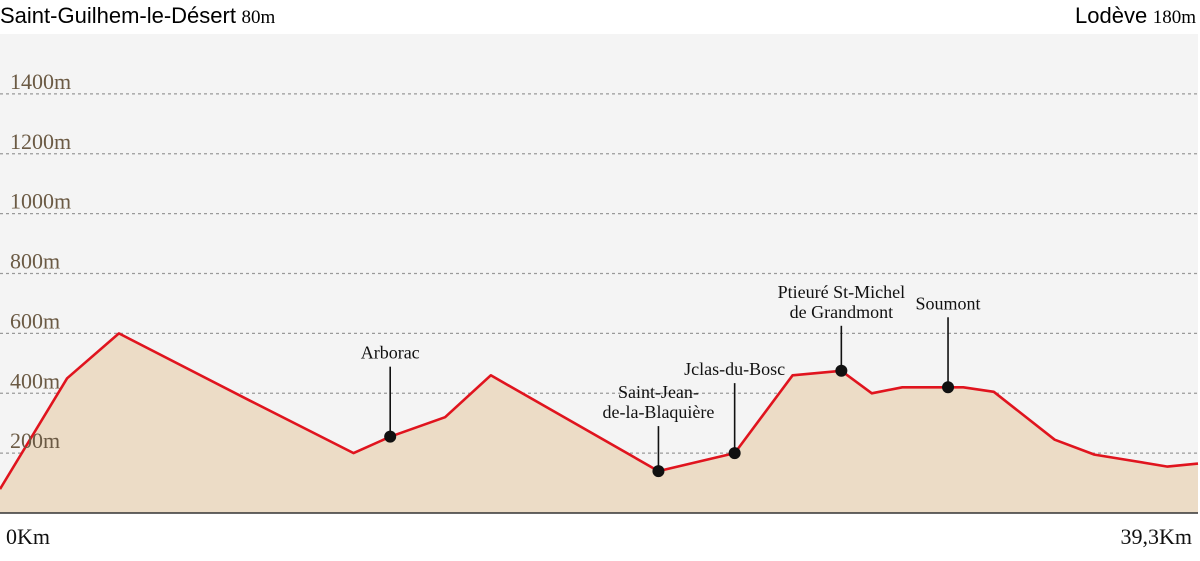  I want to click on waypoint: Soumont, so click(948, 343).